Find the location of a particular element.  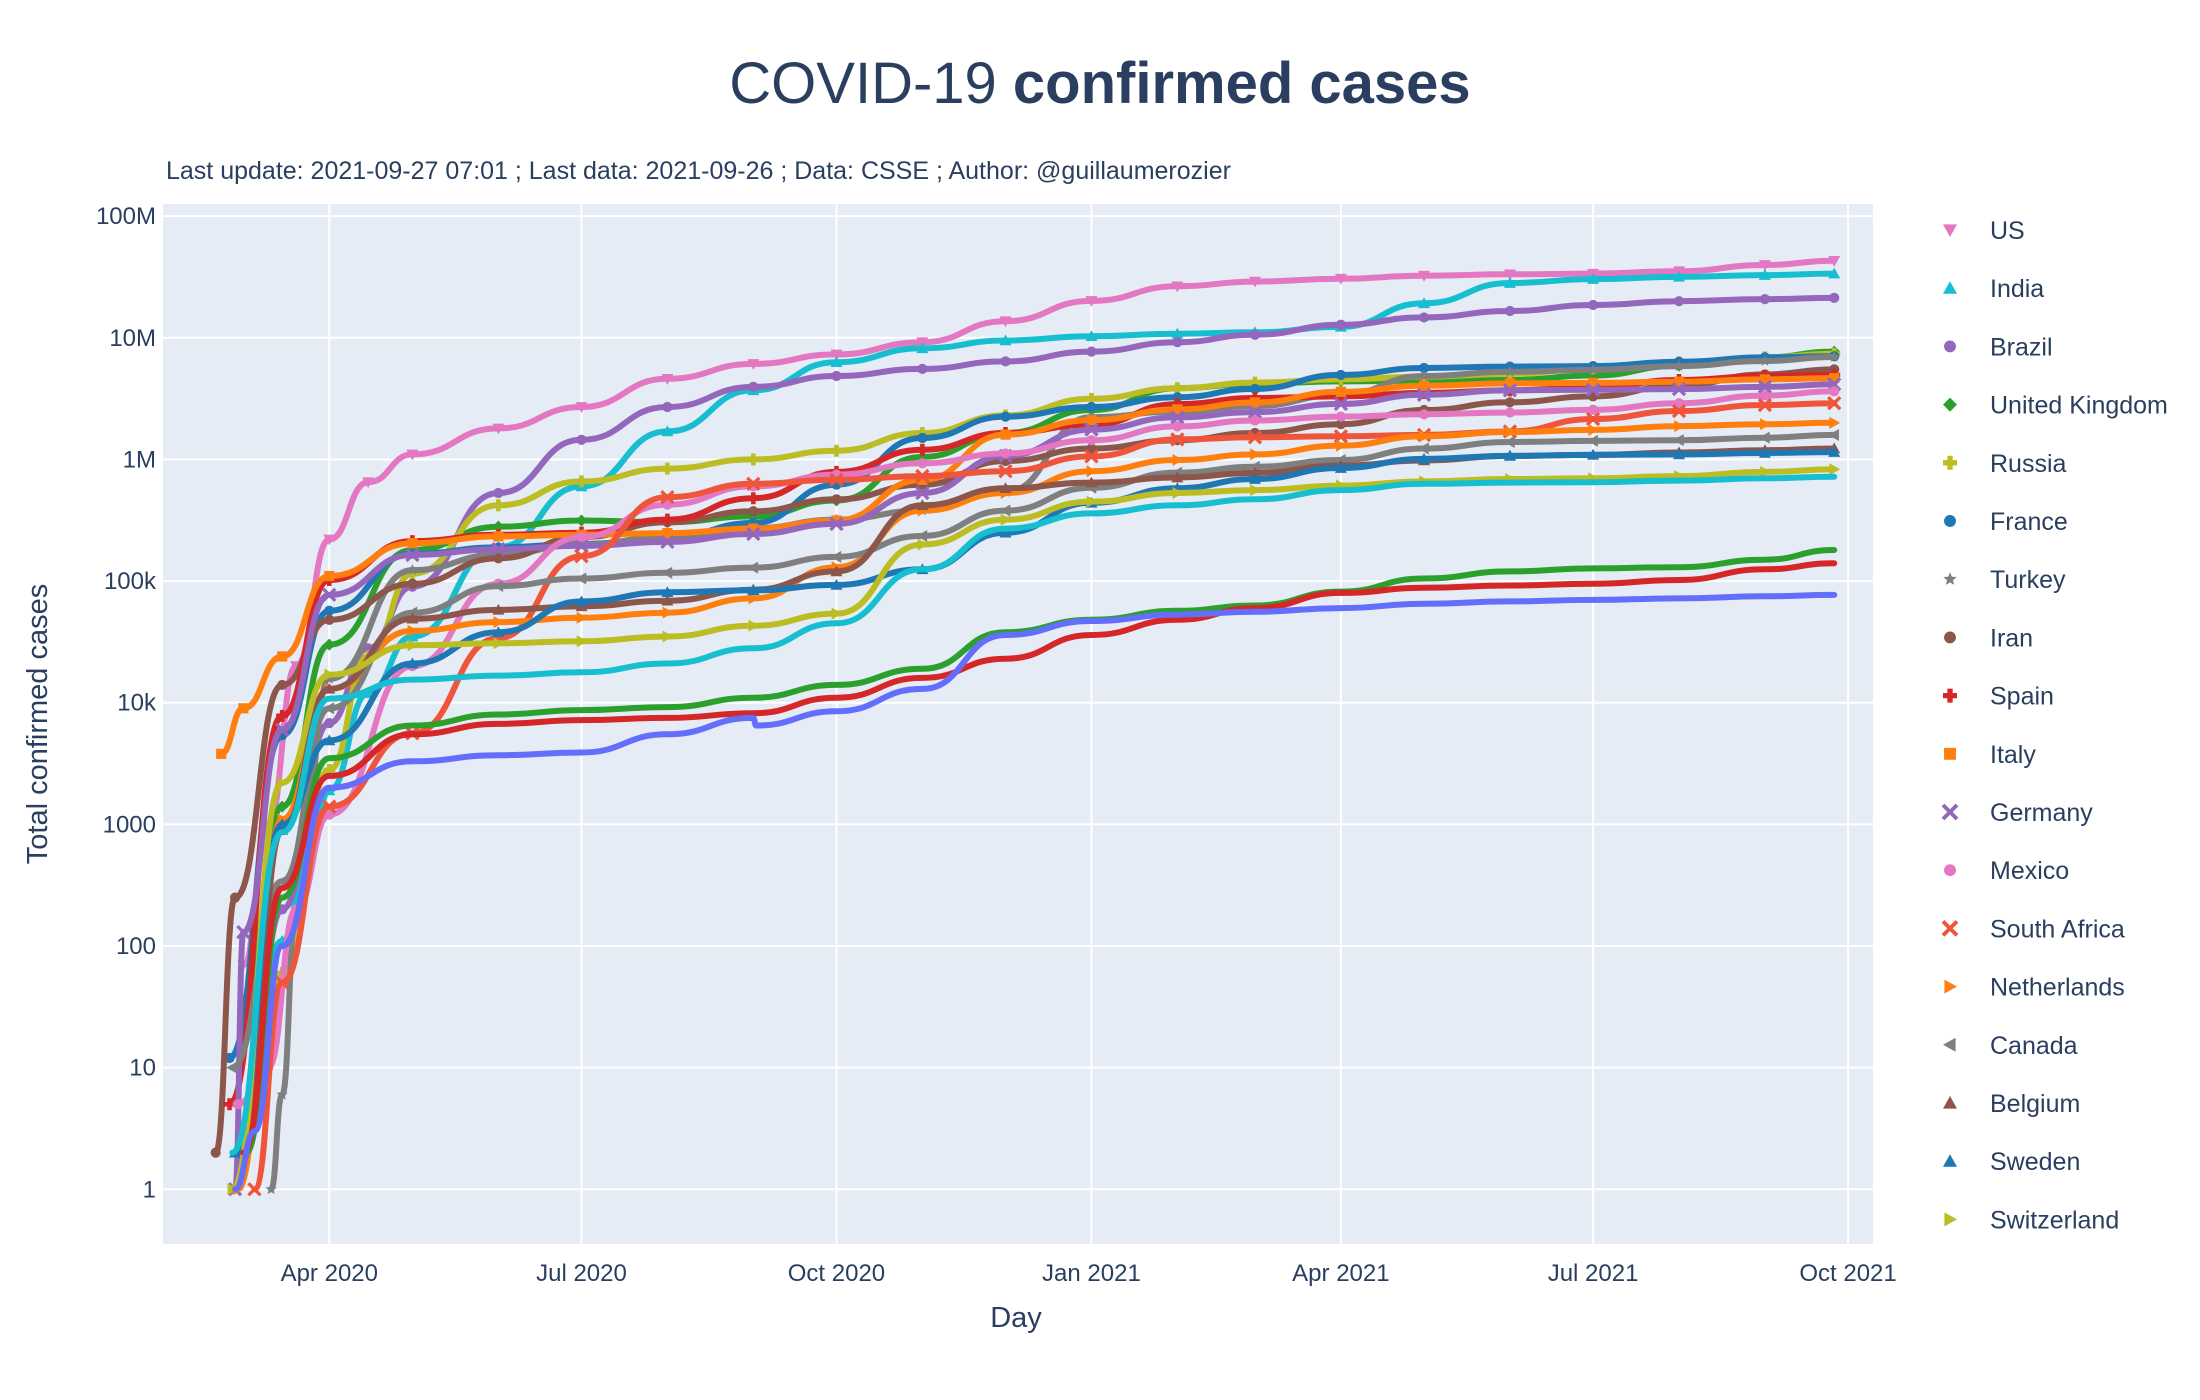

y-axis-title: Total confirmed cases is located at coordinates (38, 724).